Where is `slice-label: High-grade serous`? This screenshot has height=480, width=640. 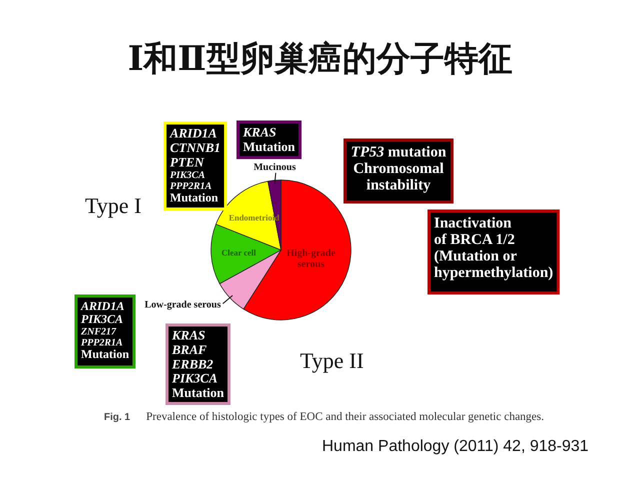 slice-label: High-grade serous is located at coordinates (311, 259).